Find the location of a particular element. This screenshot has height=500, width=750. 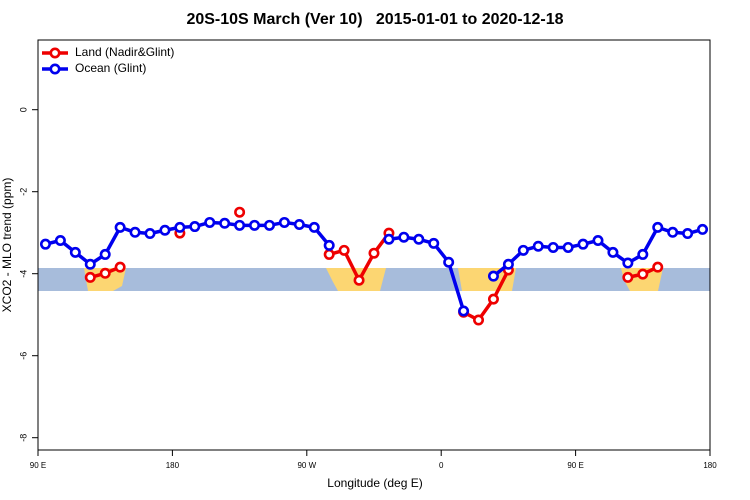

x-tick-label: 0 is located at coordinates (441, 465).